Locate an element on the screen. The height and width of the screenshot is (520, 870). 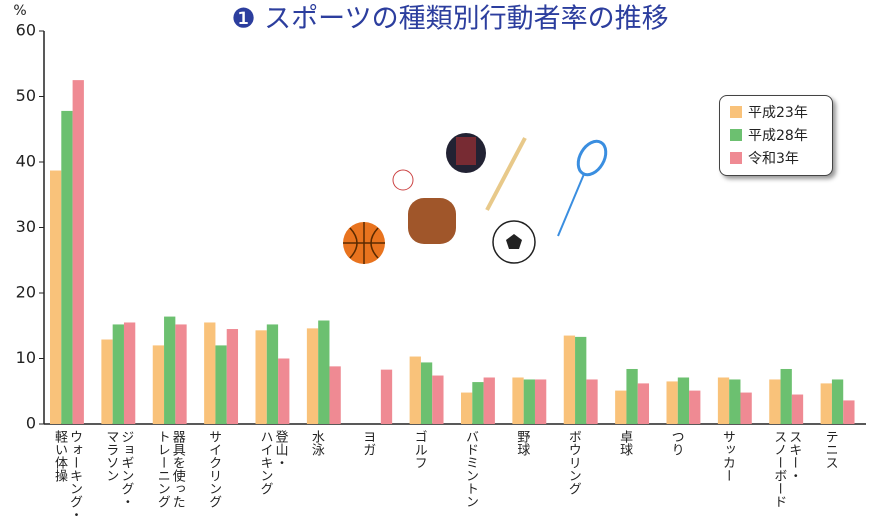
x-tick-label: 器具を使った トレーニング is located at coordinates (169, 469).